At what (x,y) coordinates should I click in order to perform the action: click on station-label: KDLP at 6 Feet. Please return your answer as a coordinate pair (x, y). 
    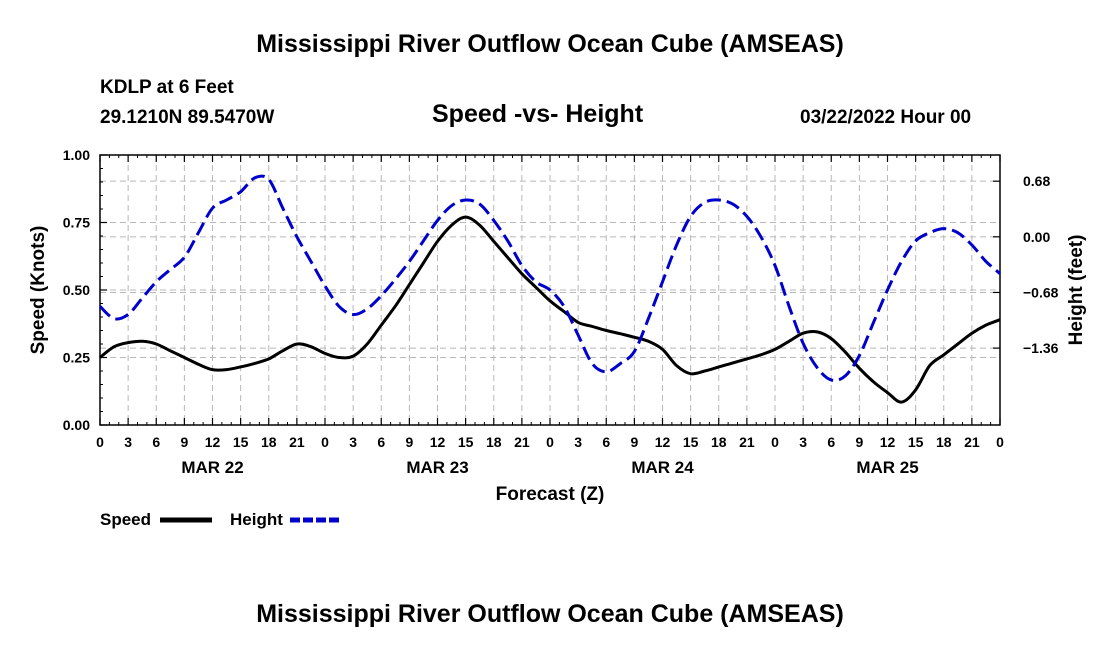
    Looking at the image, I should click on (167, 87).